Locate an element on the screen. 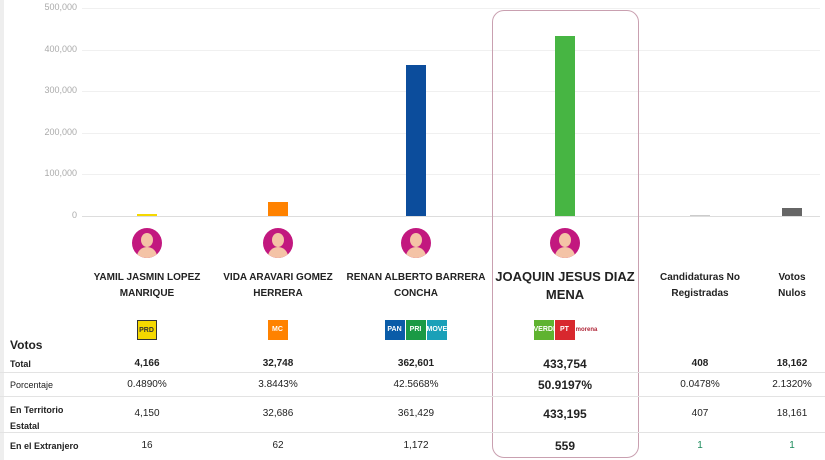 The height and width of the screenshot is (460, 825). table-cell: 4,166 is located at coordinates (147, 363).